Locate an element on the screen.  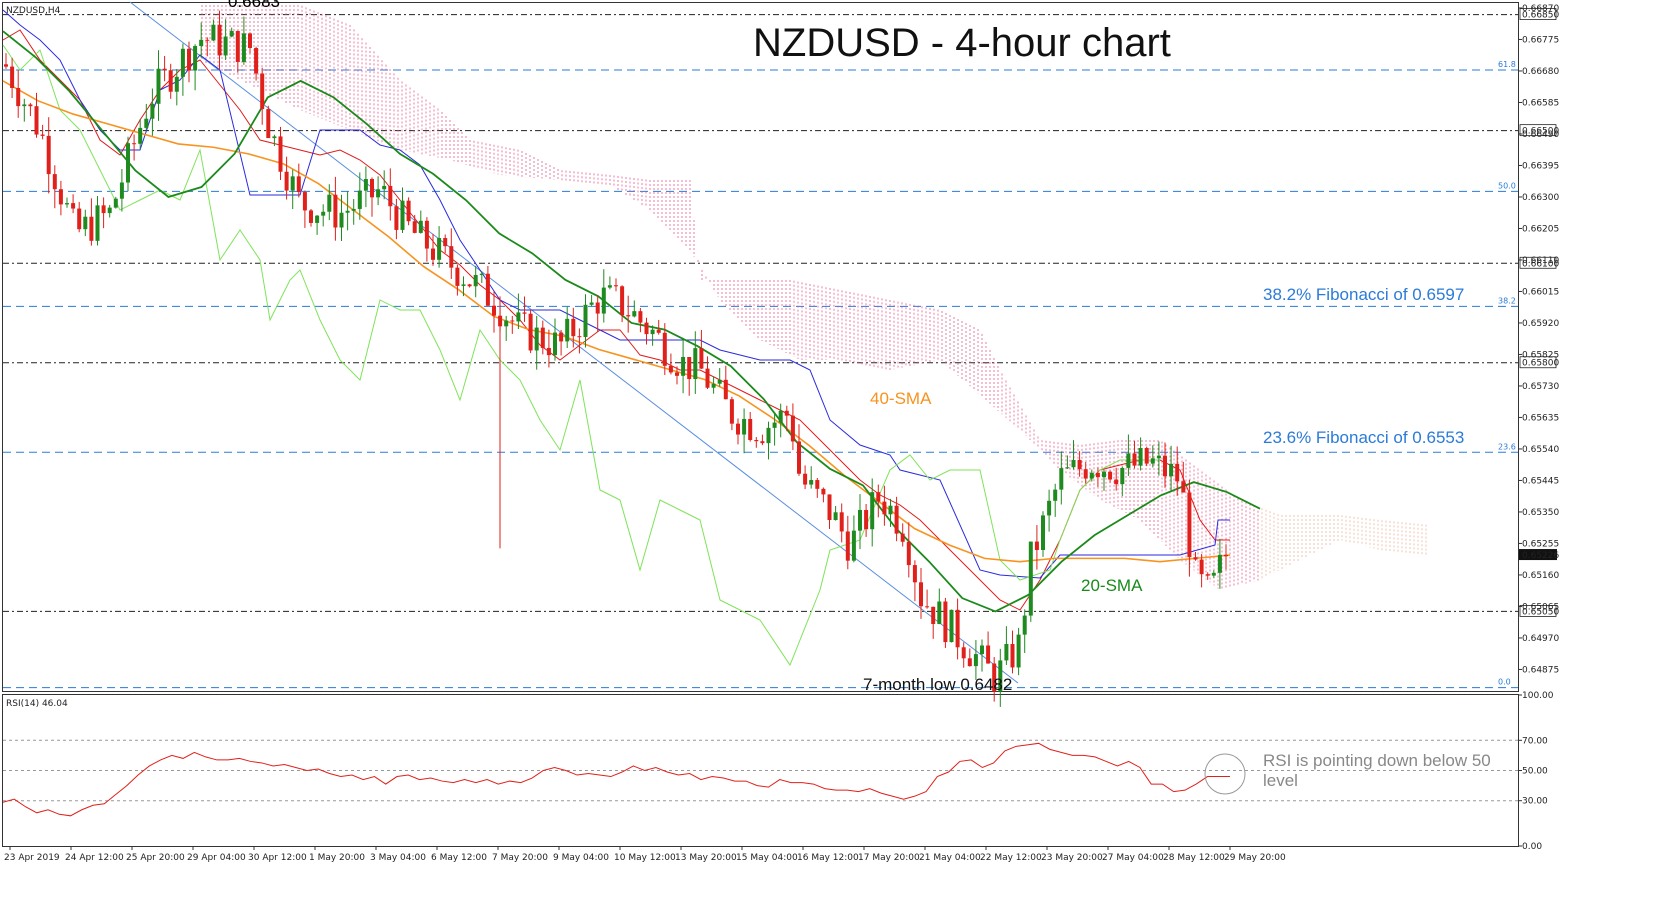
fibonacci-tag: 23.6 is located at coordinates (1507, 446).